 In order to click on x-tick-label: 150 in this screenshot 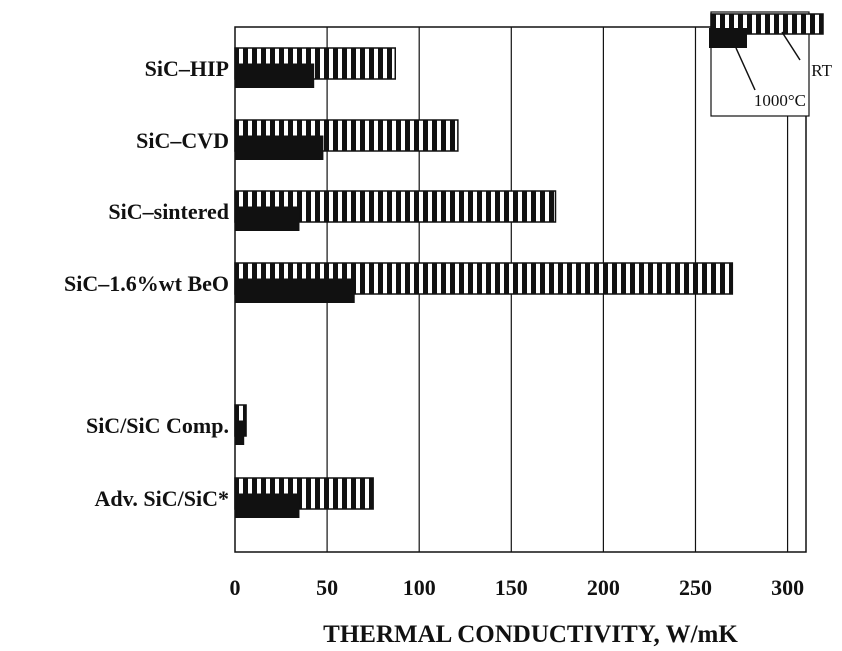, I will do `click(511, 587)`.